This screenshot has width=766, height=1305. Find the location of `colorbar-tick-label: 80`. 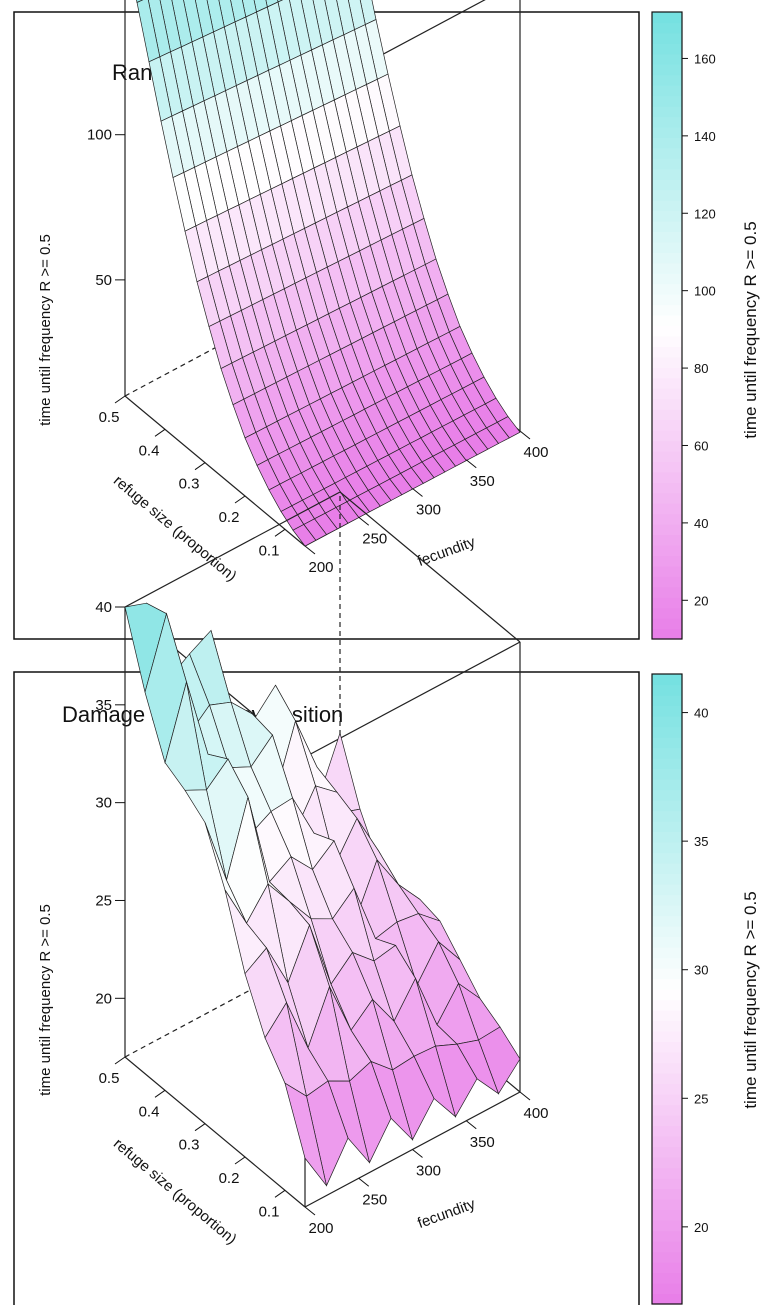

colorbar-tick-label: 80 is located at coordinates (701, 368).